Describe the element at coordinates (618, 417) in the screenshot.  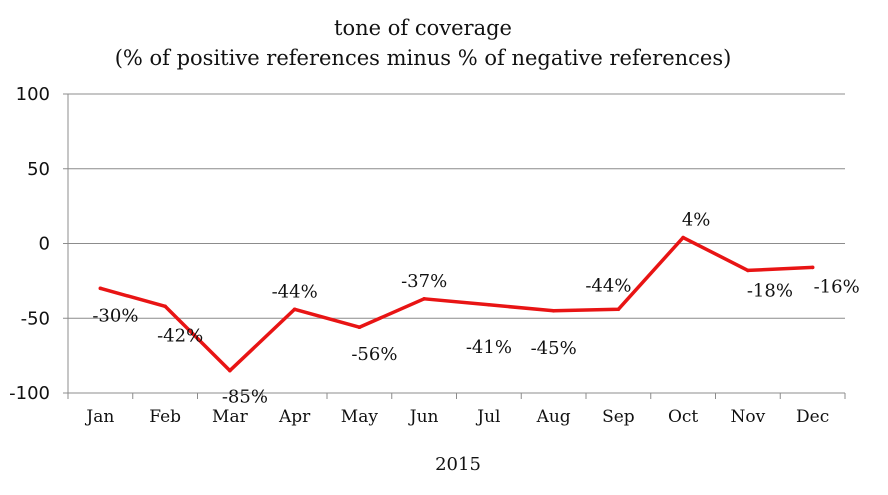
I see `x-tick-label: Sep` at that location.